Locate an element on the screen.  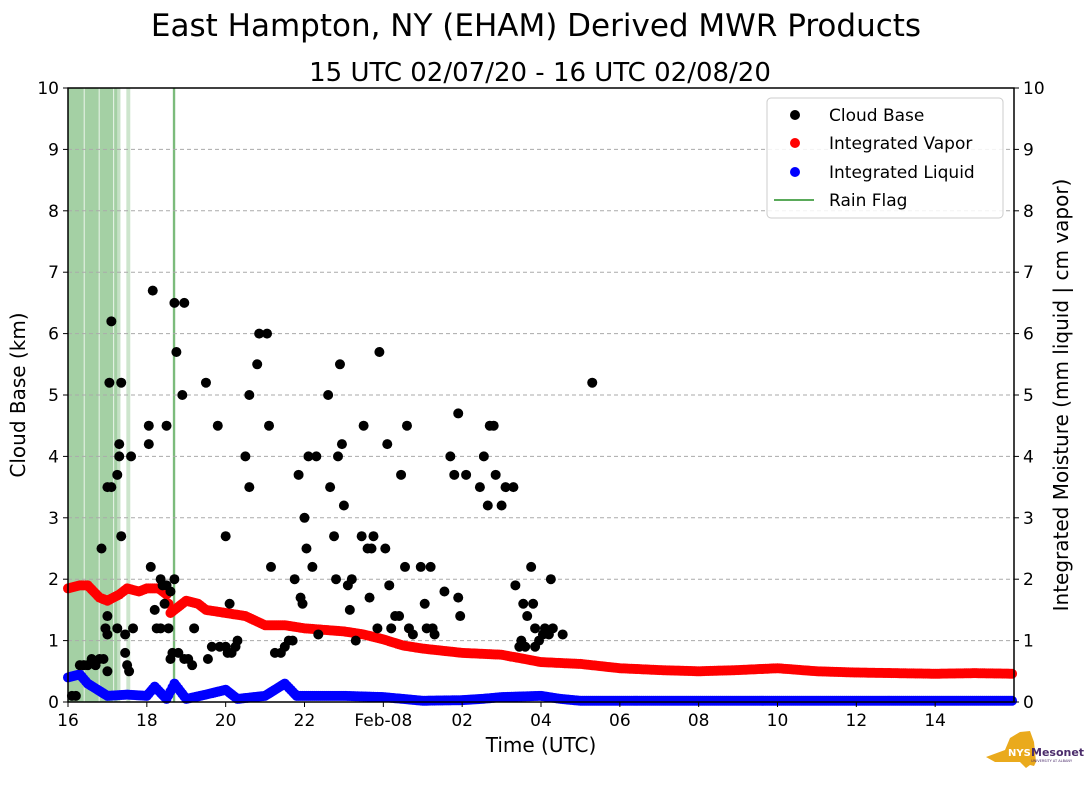
y-tick-label-right: 3 is located at coordinates (1028, 519).